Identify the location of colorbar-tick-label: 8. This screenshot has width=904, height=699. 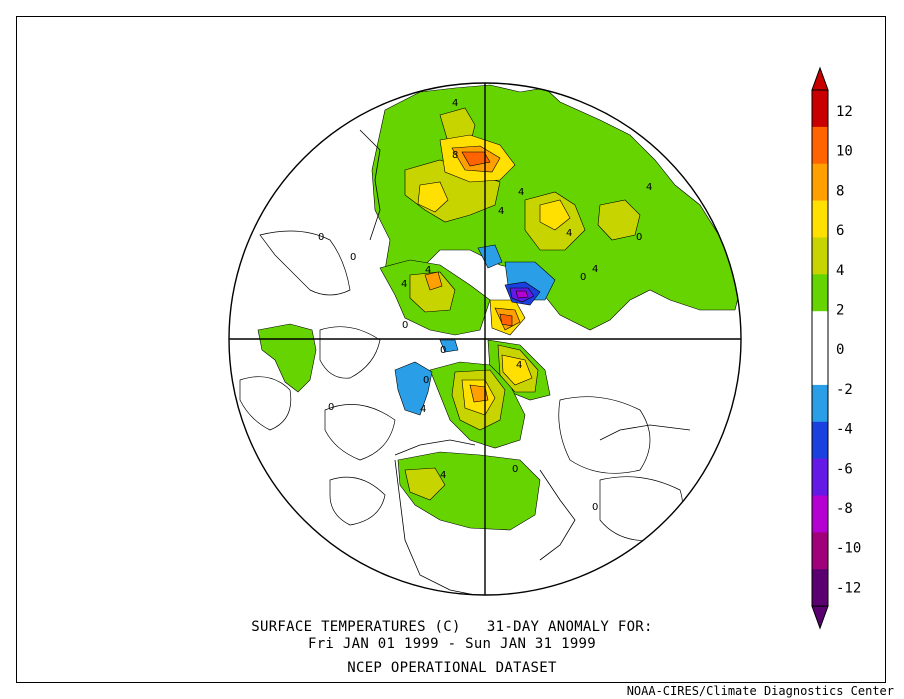
(840, 191).